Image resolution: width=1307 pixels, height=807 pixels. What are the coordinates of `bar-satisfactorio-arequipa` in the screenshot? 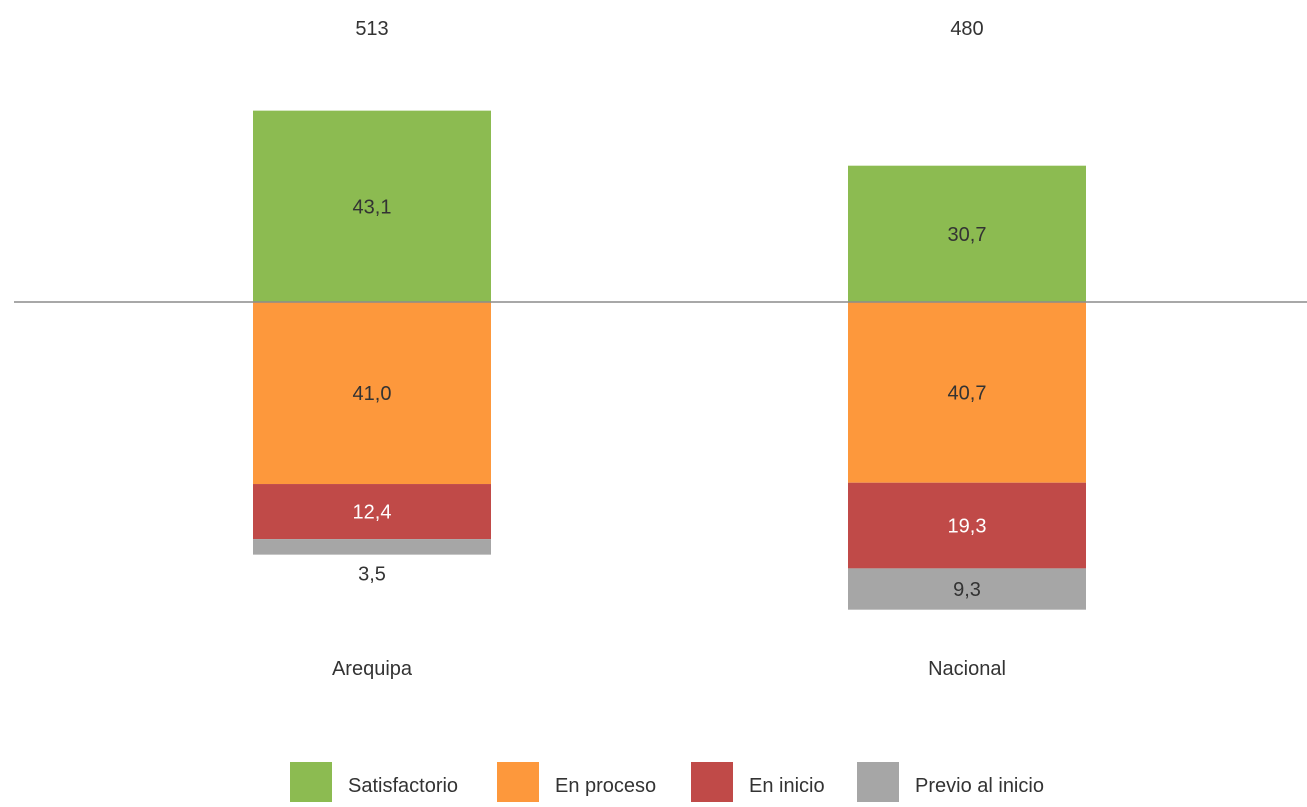 It's located at (372, 206).